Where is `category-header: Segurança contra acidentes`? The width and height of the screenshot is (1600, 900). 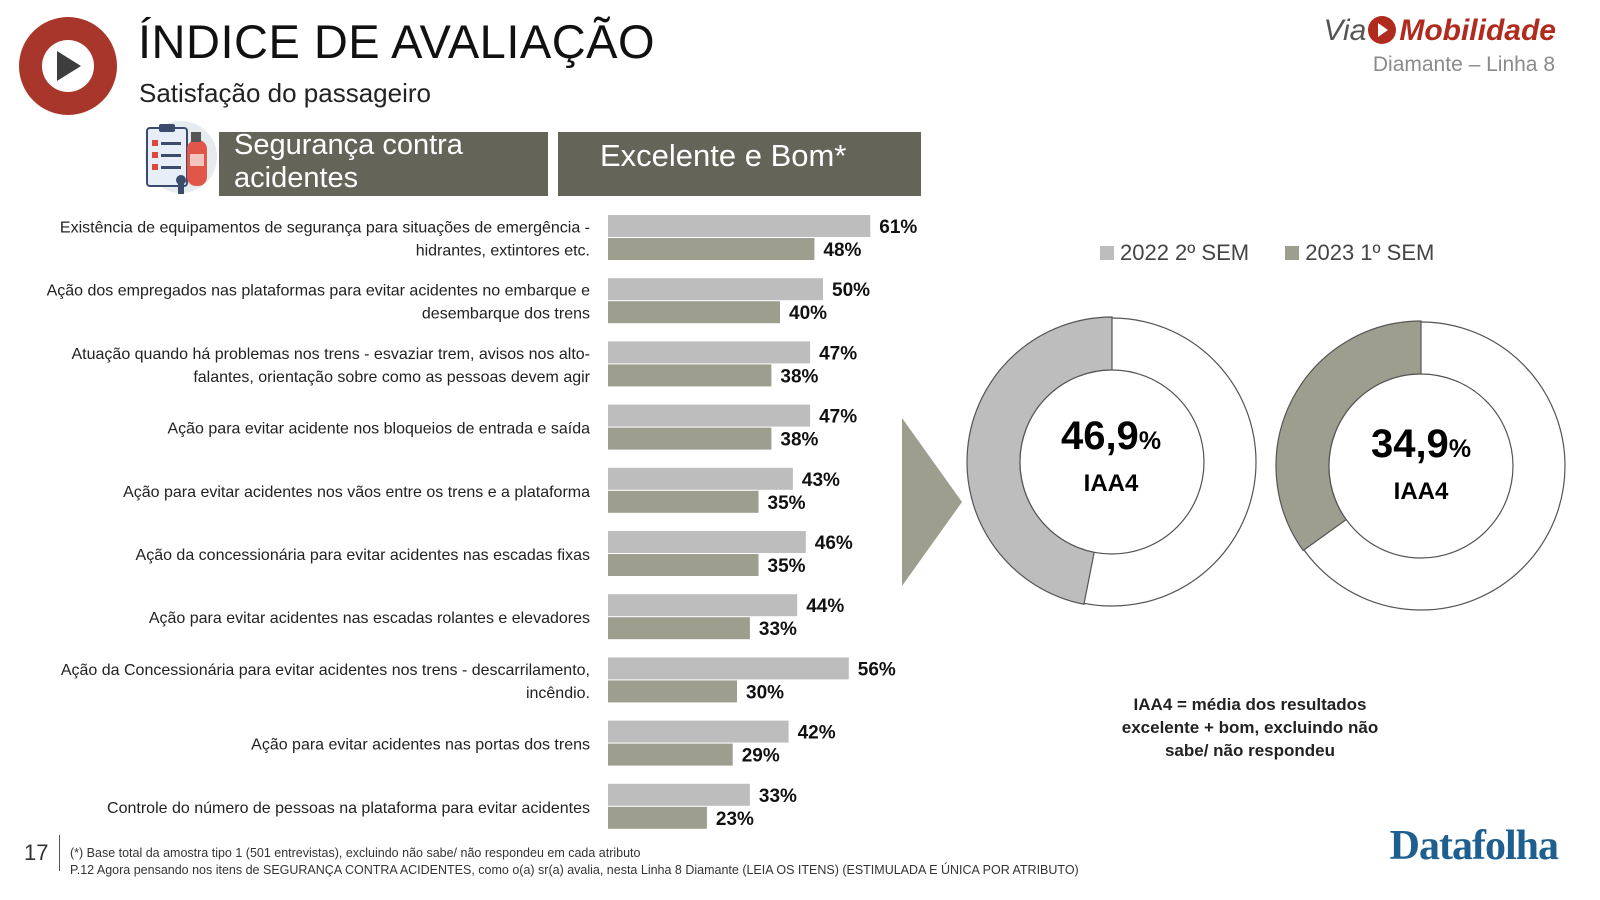
category-header: Segurança contra acidentes is located at coordinates (383, 162).